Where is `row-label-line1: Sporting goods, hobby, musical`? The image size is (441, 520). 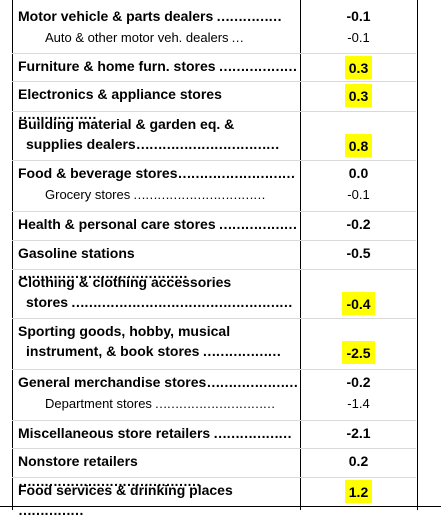
row-label-line1: Sporting goods, hobby, musical is located at coordinates (124, 331).